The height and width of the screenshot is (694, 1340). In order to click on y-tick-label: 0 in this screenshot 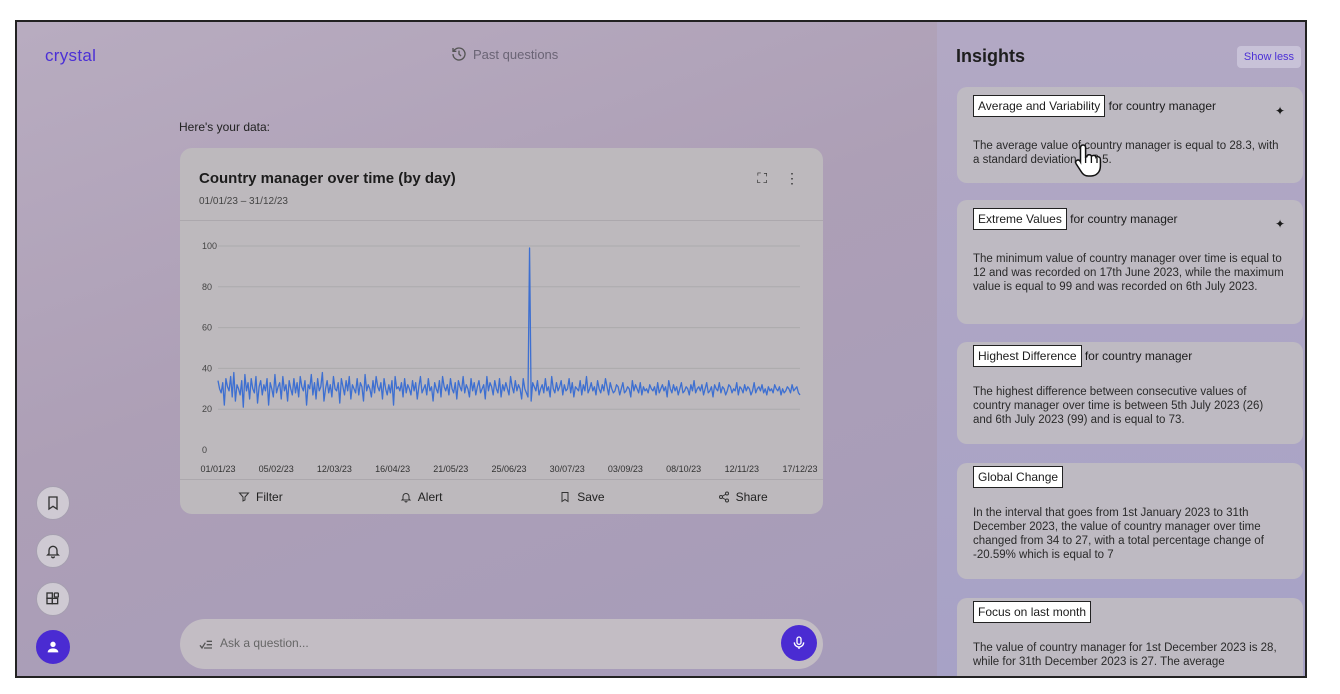, I will do `click(204, 450)`.